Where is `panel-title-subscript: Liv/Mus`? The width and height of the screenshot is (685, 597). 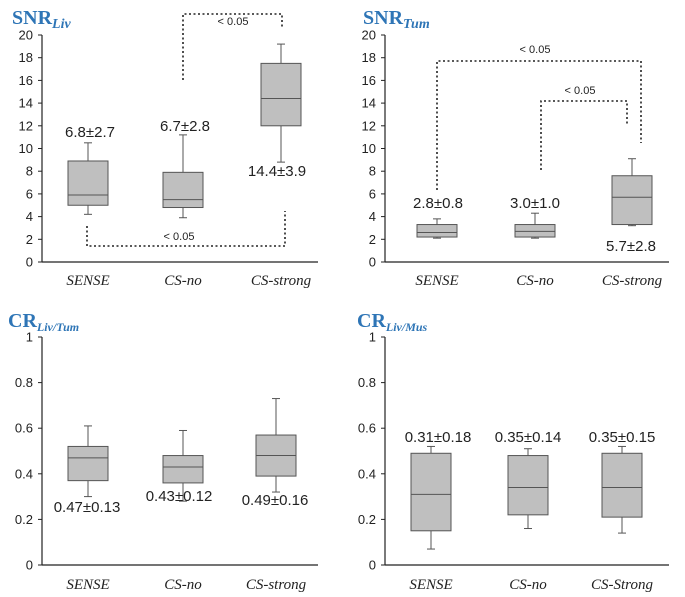
panel-title-subscript: Liv/Mus is located at coordinates (406, 327).